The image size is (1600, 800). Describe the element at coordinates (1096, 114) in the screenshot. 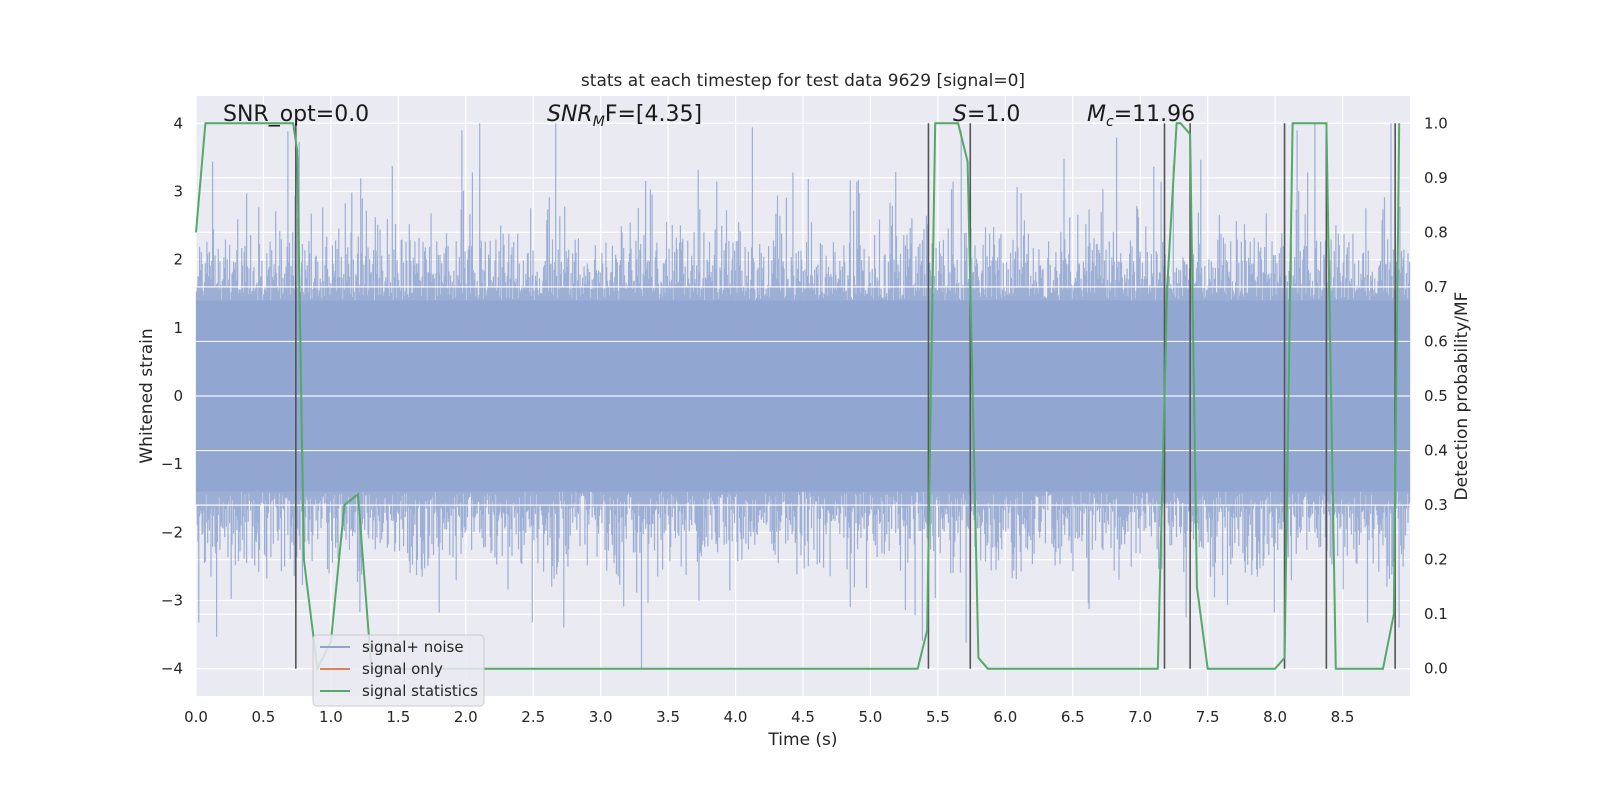

I see `annotation-mc-main: M` at that location.